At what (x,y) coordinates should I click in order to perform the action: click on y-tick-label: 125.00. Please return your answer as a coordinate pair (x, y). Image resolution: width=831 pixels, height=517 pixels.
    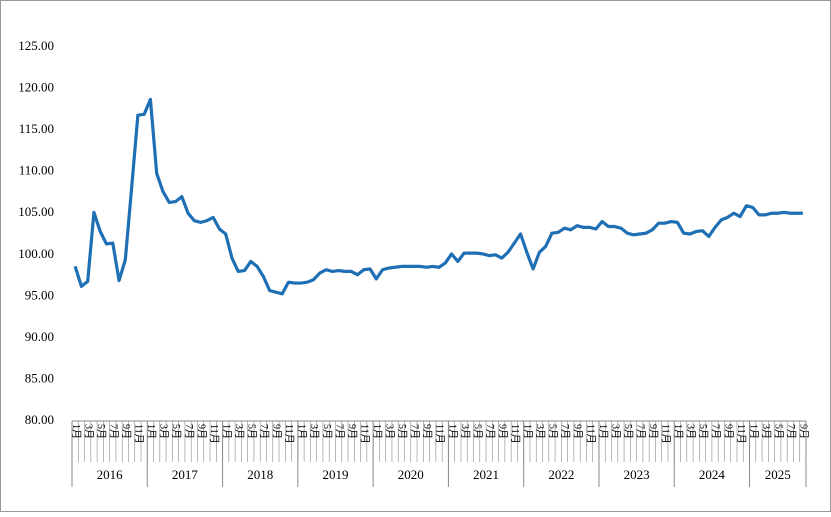
    Looking at the image, I should click on (36, 45).